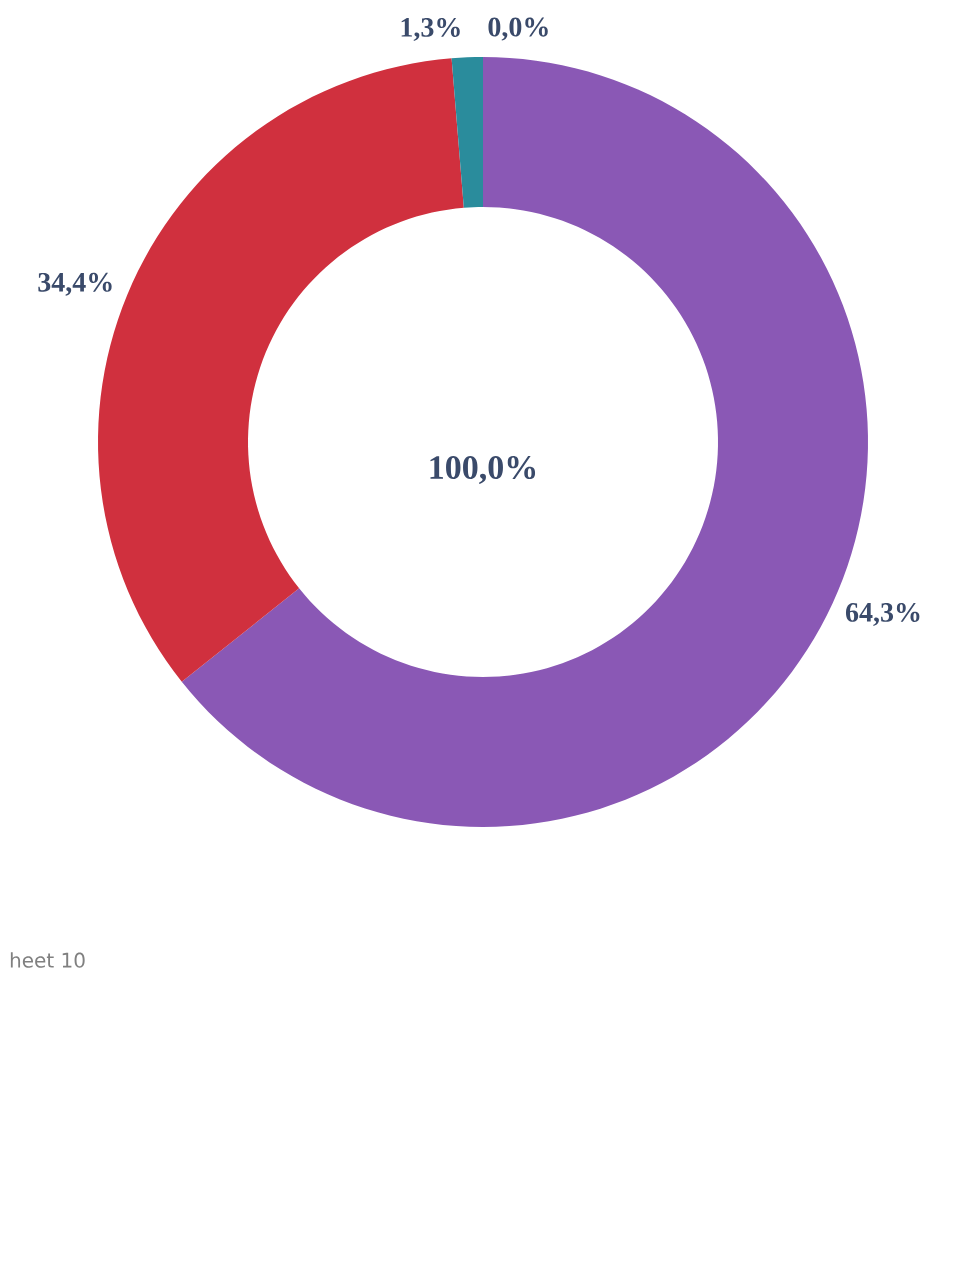  What do you see at coordinates (75, 284) in the screenshot?
I see `data-label: 34,4%` at bounding box center [75, 284].